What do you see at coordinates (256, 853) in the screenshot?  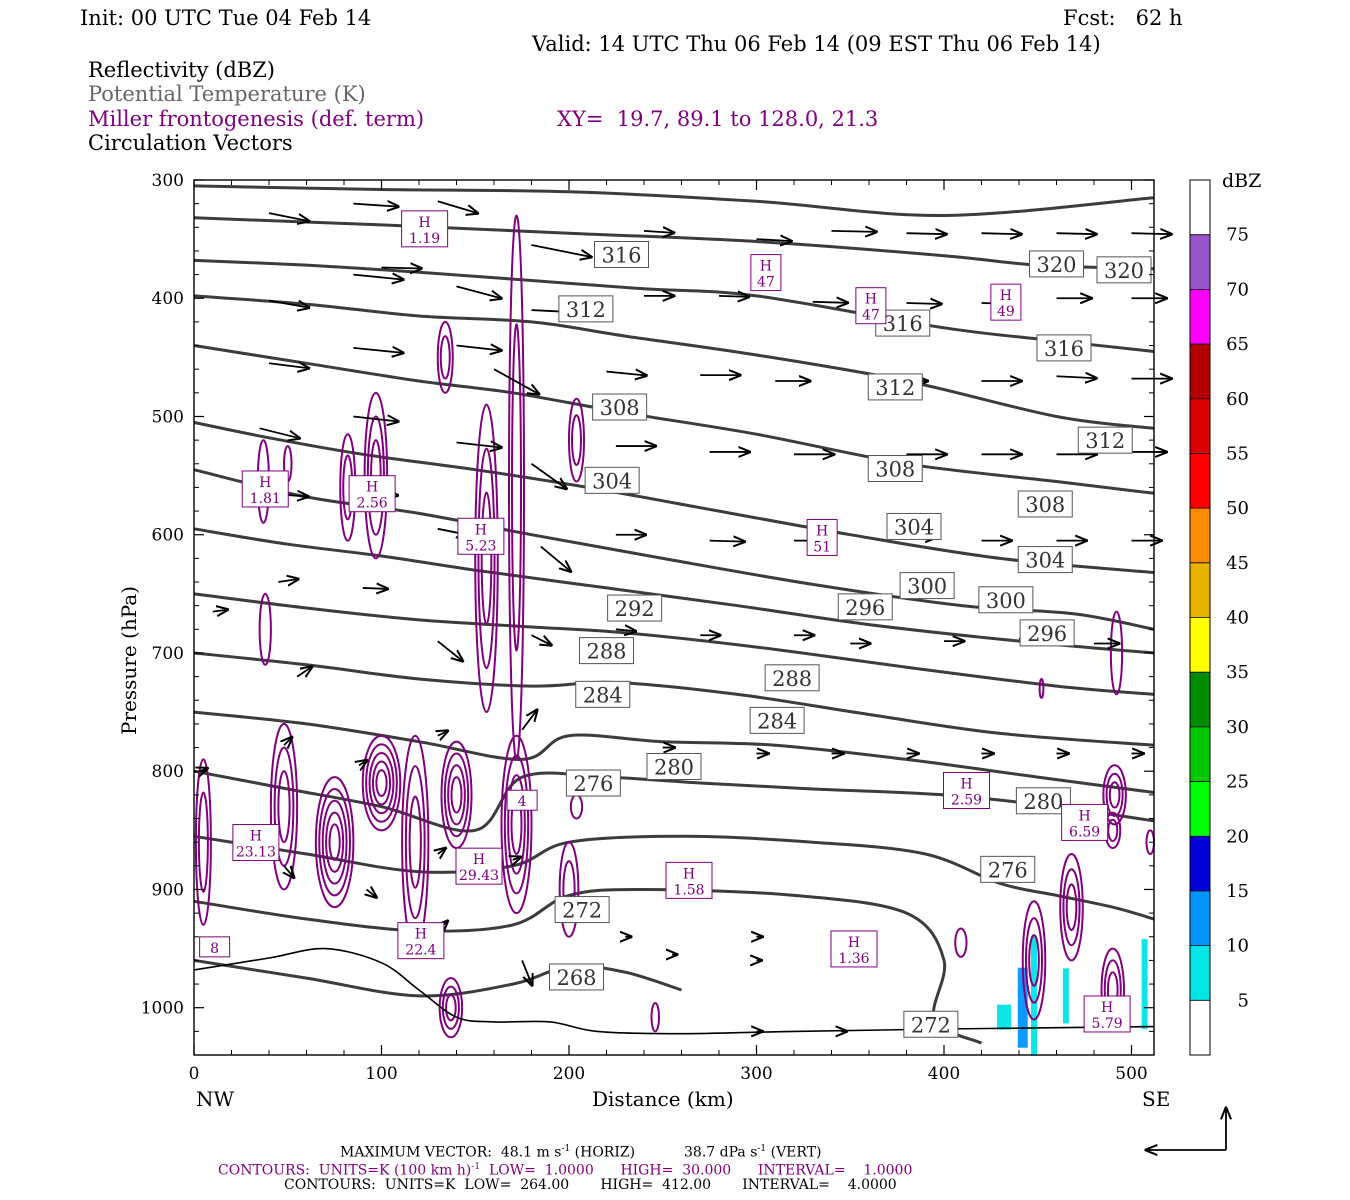 I see `frontogenesis-high-value: 23.13` at bounding box center [256, 853].